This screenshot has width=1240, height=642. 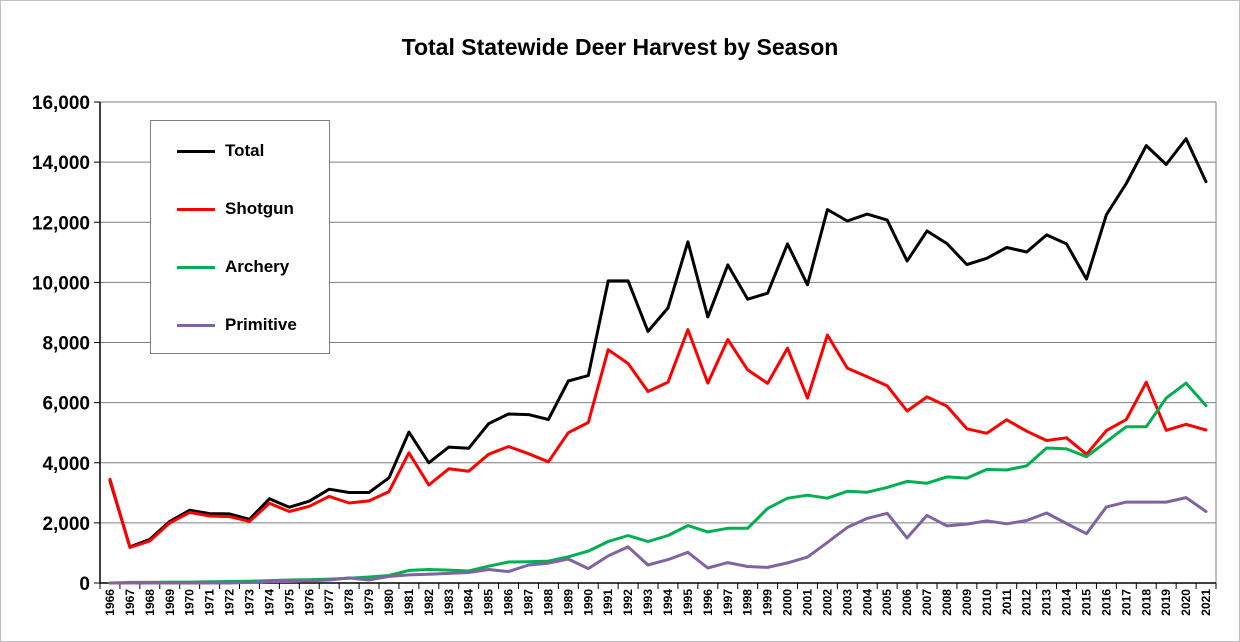 I want to click on x-tick-label: 1978, so click(x=349, y=602).